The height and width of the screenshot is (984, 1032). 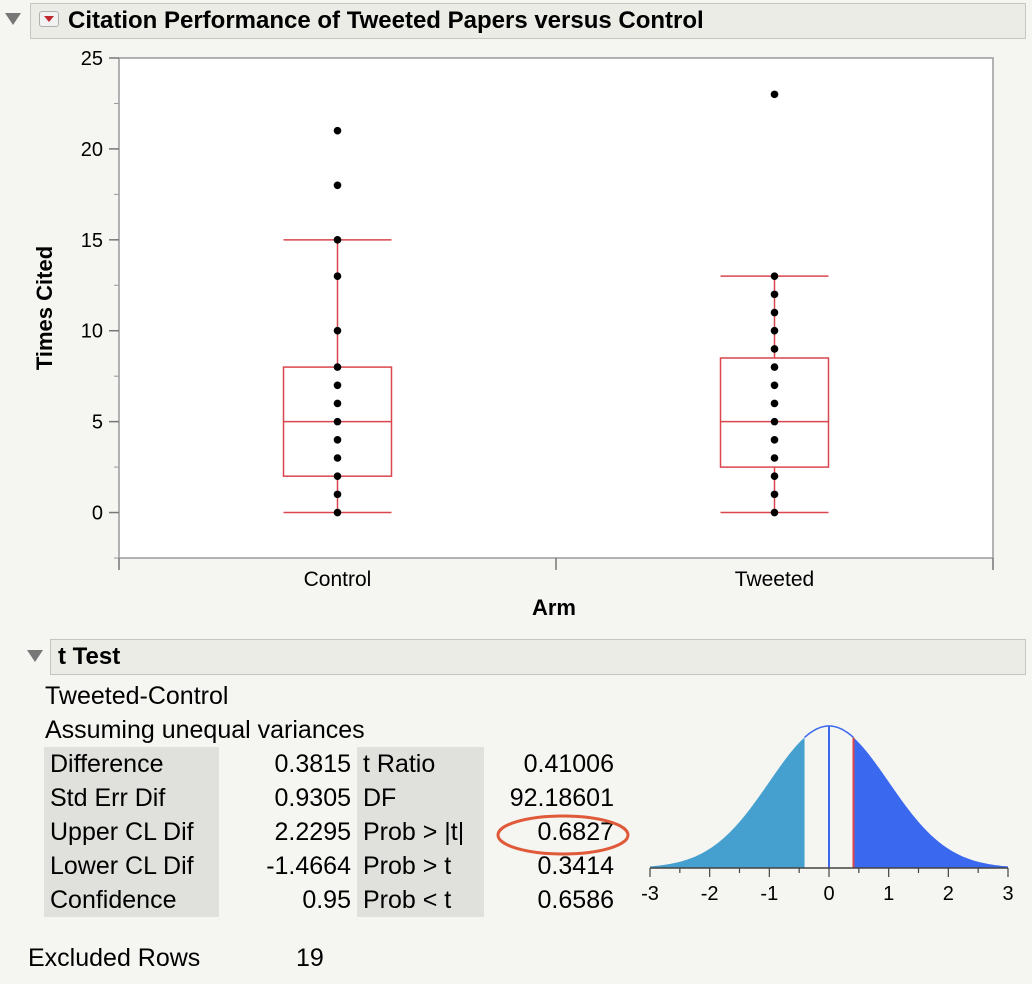 What do you see at coordinates (131, 832) in the screenshot?
I see `stat-label: Upper CL Dif` at bounding box center [131, 832].